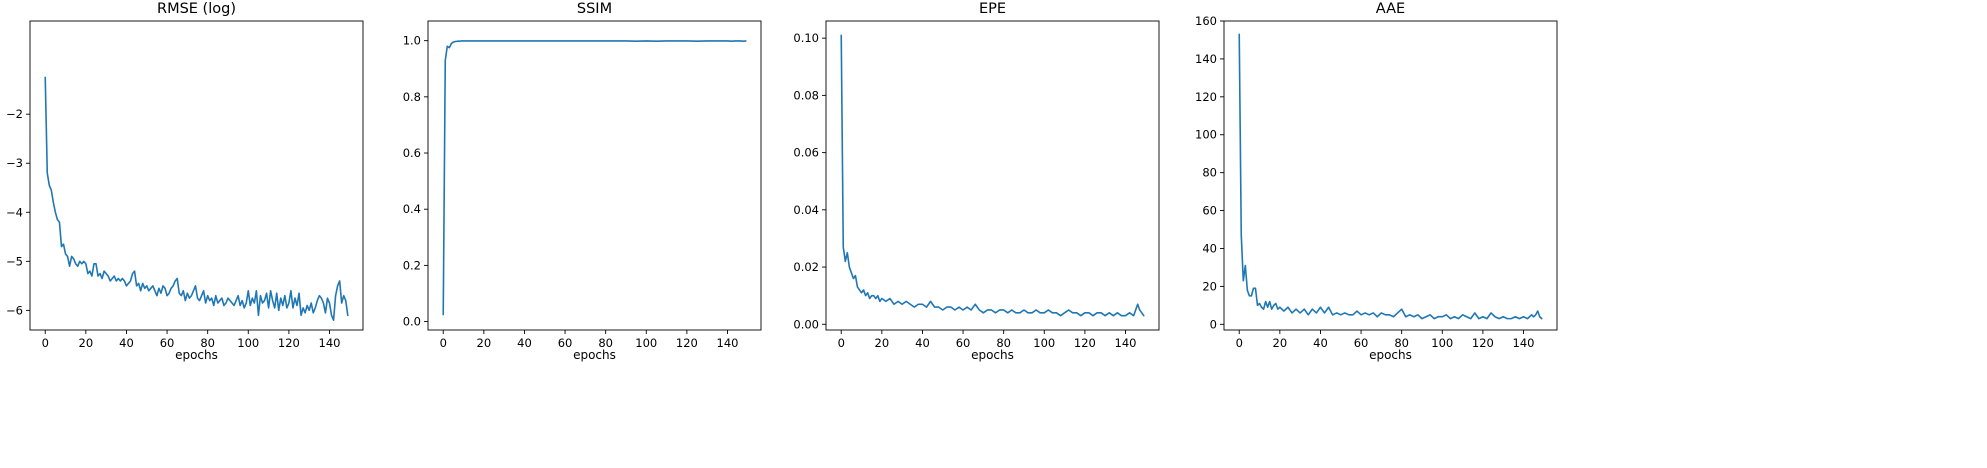 This screenshot has width=1987, height=468. I want to click on y-tick-label: 0.4, so click(412, 209).